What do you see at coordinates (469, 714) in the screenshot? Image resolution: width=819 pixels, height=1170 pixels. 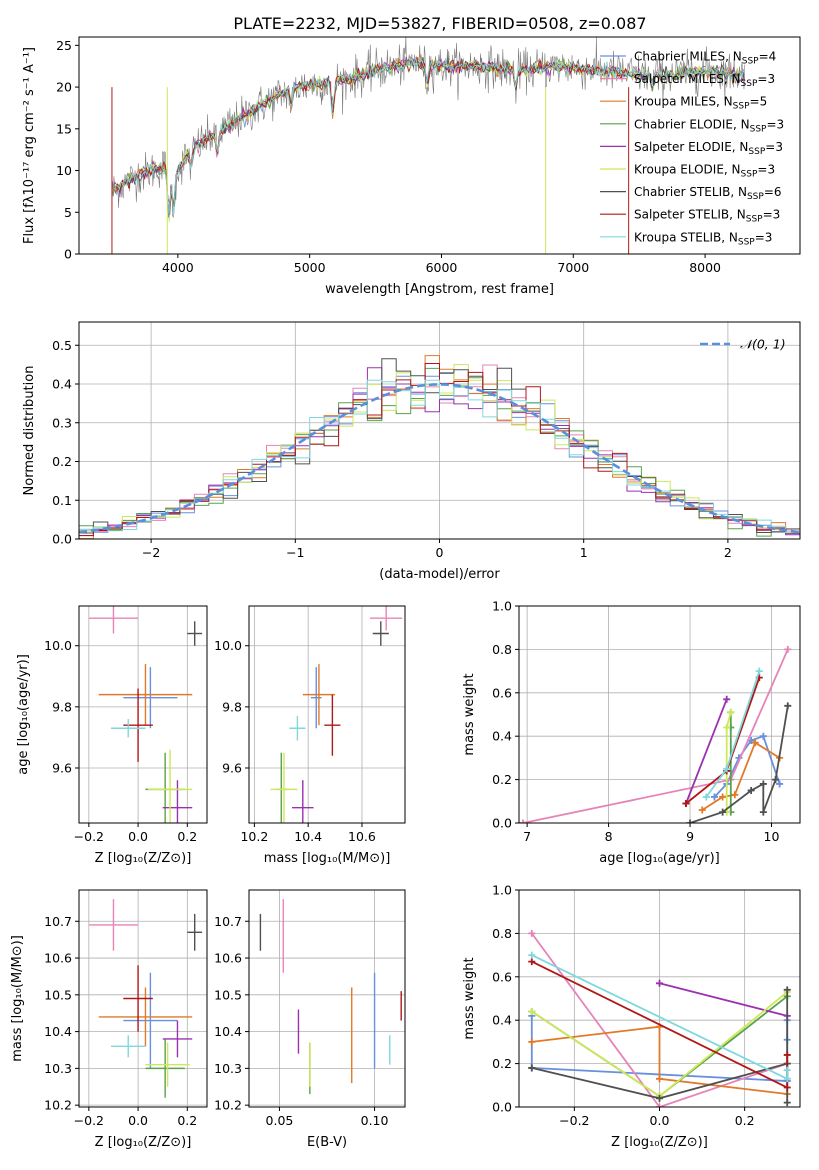 I see `y-axis-label: mass weight` at bounding box center [469, 714].